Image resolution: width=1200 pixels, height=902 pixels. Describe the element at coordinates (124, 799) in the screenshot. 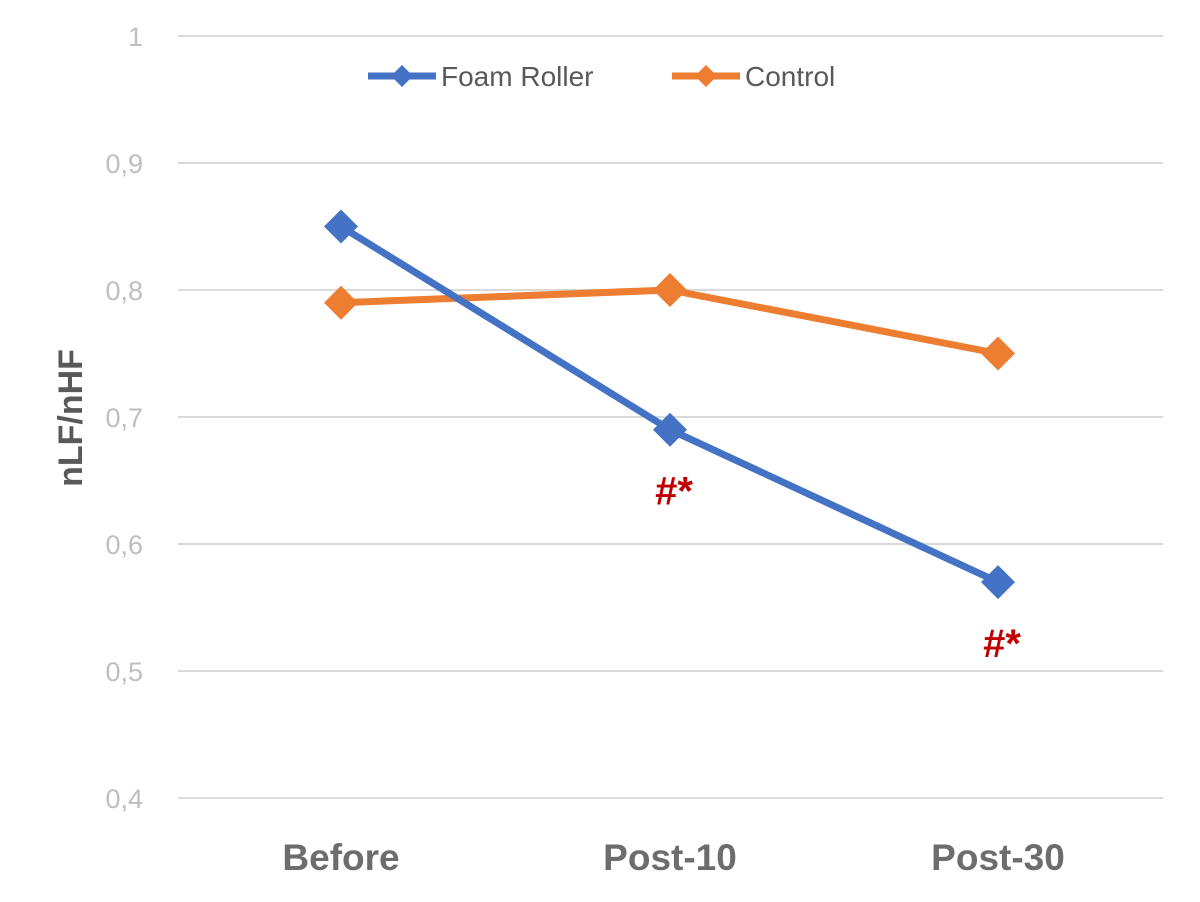

I see `y-tick-label: 0,4` at that location.